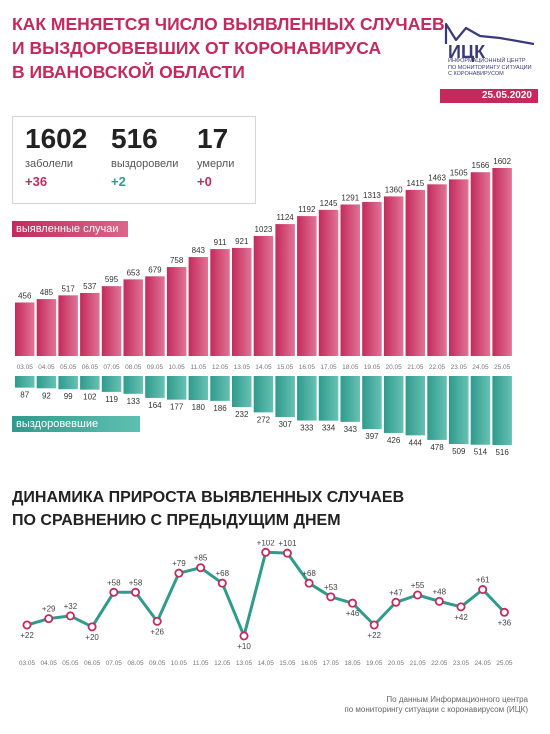 The width and height of the screenshot is (550, 734). What do you see at coordinates (416, 442) in the screenshot?
I see `bar-recovered-label: 444` at bounding box center [416, 442].